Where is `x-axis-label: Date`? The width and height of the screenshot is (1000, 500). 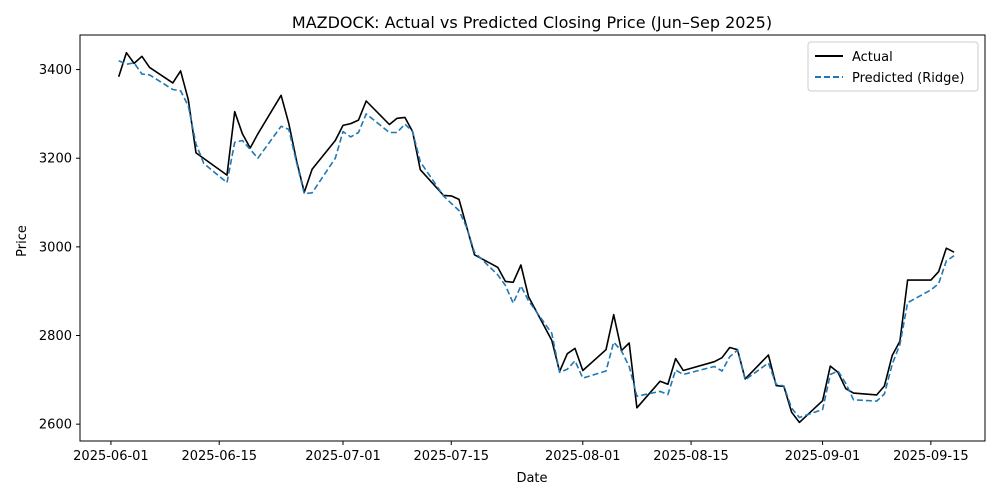 x-axis-label: Date is located at coordinates (531, 478).